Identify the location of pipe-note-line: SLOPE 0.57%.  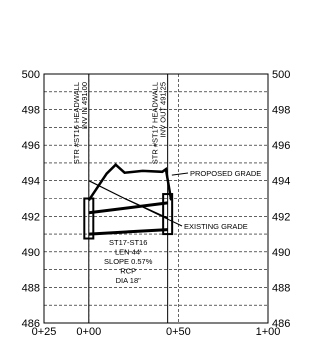
(128, 261).